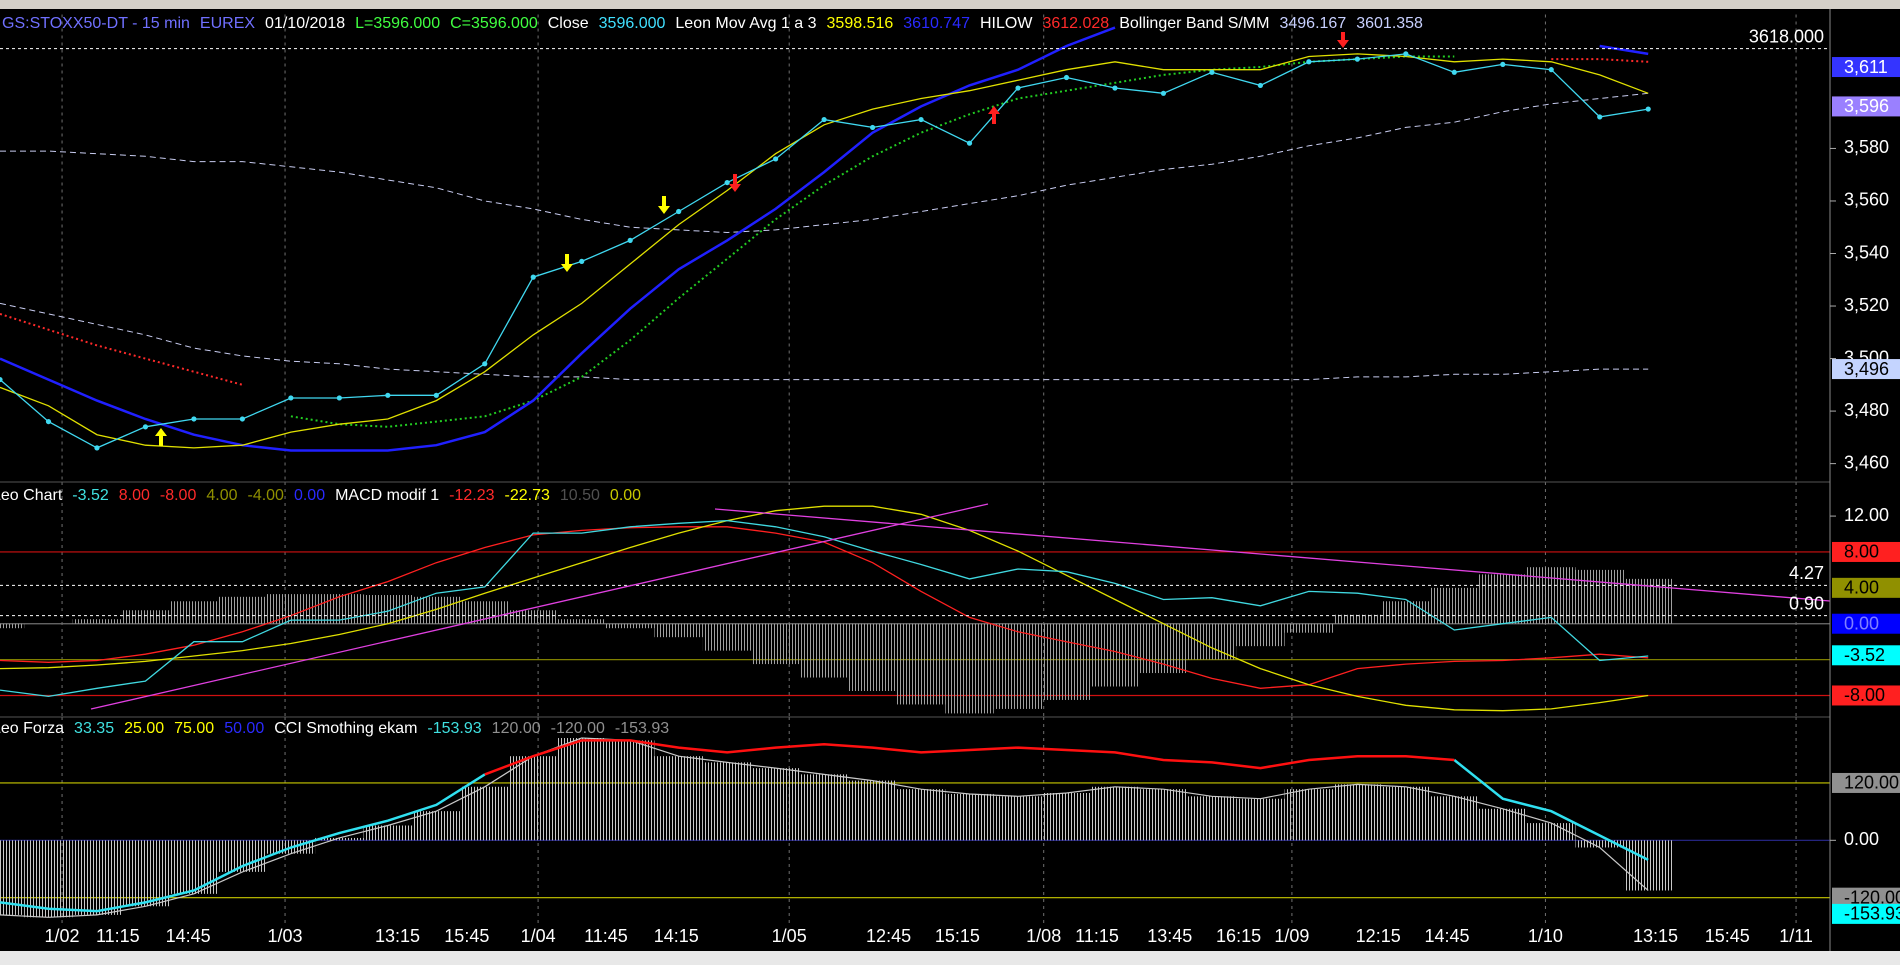  I want to click on trend-line, so click(1272, 555).